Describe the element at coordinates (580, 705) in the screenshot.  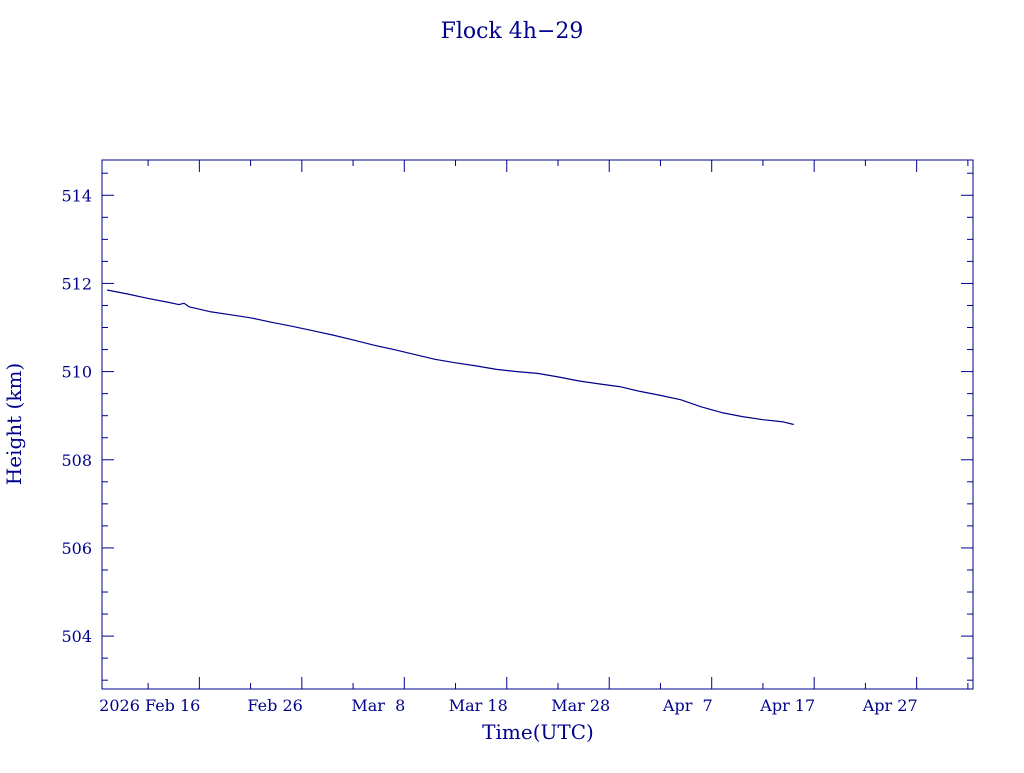
I see `x-tick-label: Mar 28` at that location.